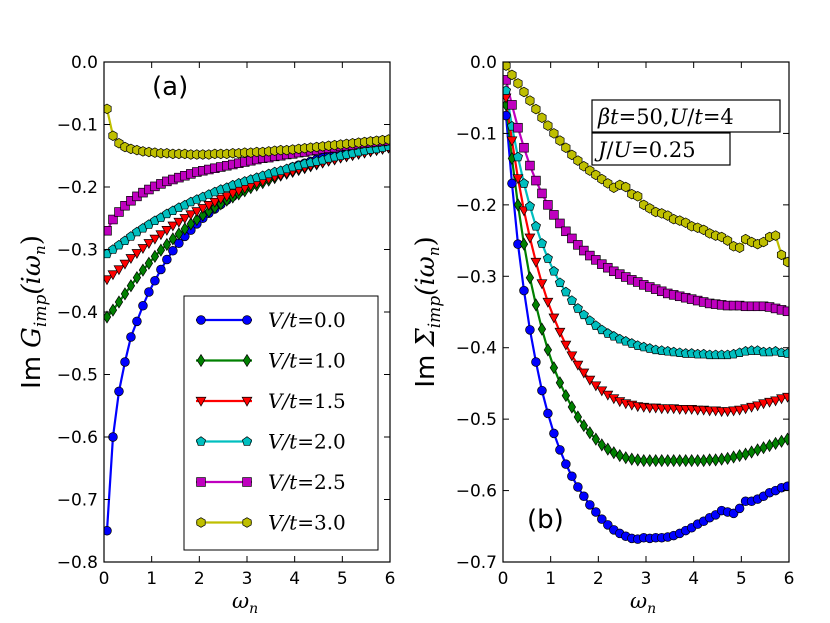  I want to click on param-eq3: =0.25, so click(663, 150).